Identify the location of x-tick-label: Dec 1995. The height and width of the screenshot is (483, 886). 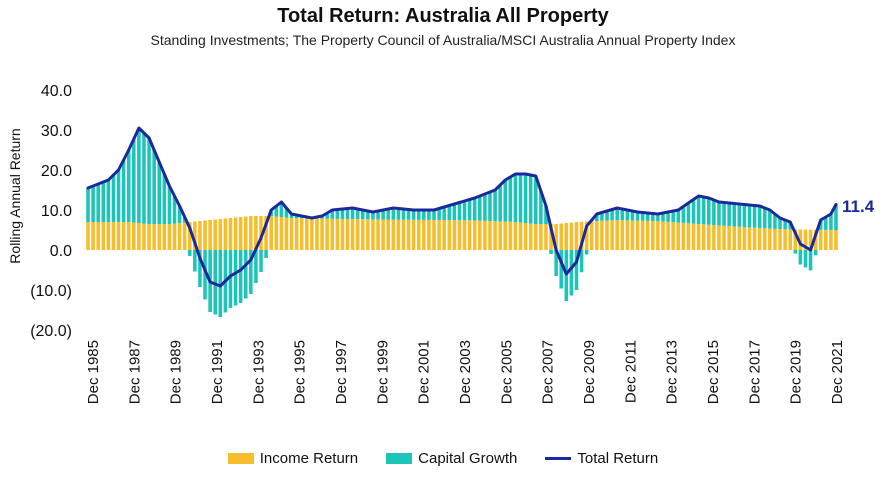
(300, 372).